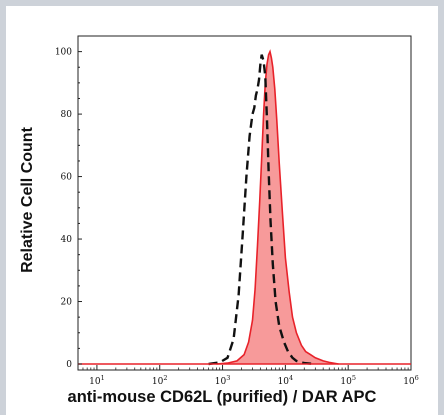 The image size is (444, 415). What do you see at coordinates (160, 380) in the screenshot?
I see `x-tick-label: 10²` at bounding box center [160, 380].